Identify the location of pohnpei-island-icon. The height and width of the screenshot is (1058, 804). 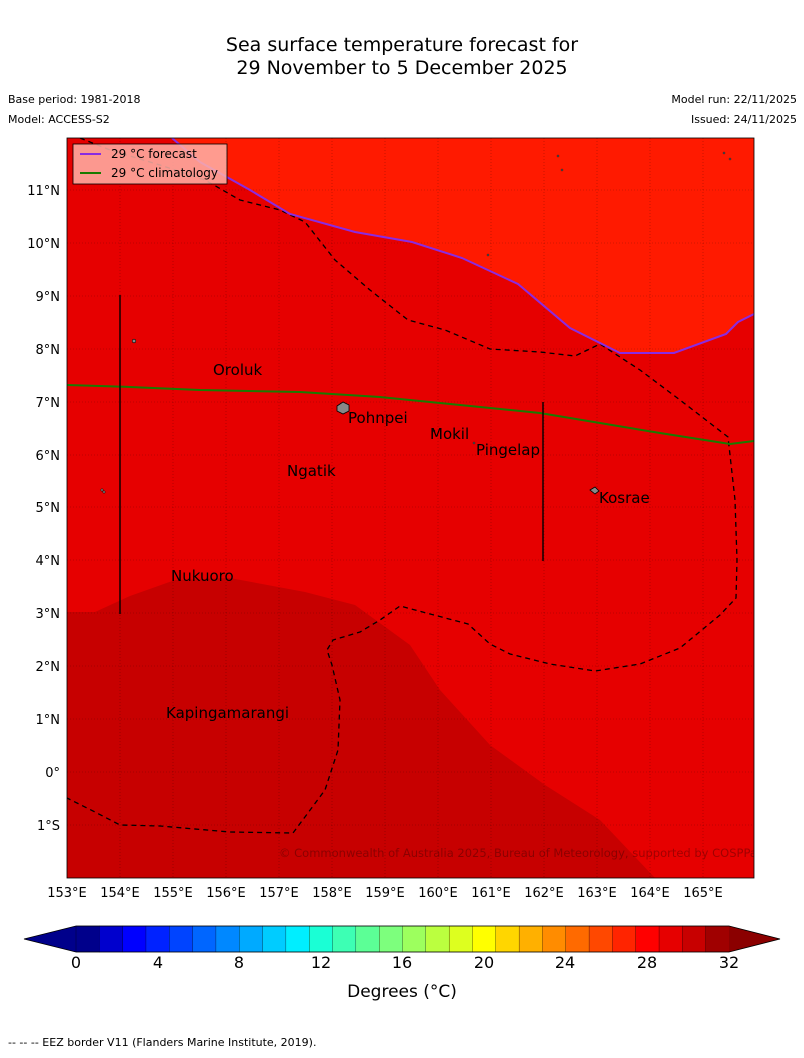
(343, 408).